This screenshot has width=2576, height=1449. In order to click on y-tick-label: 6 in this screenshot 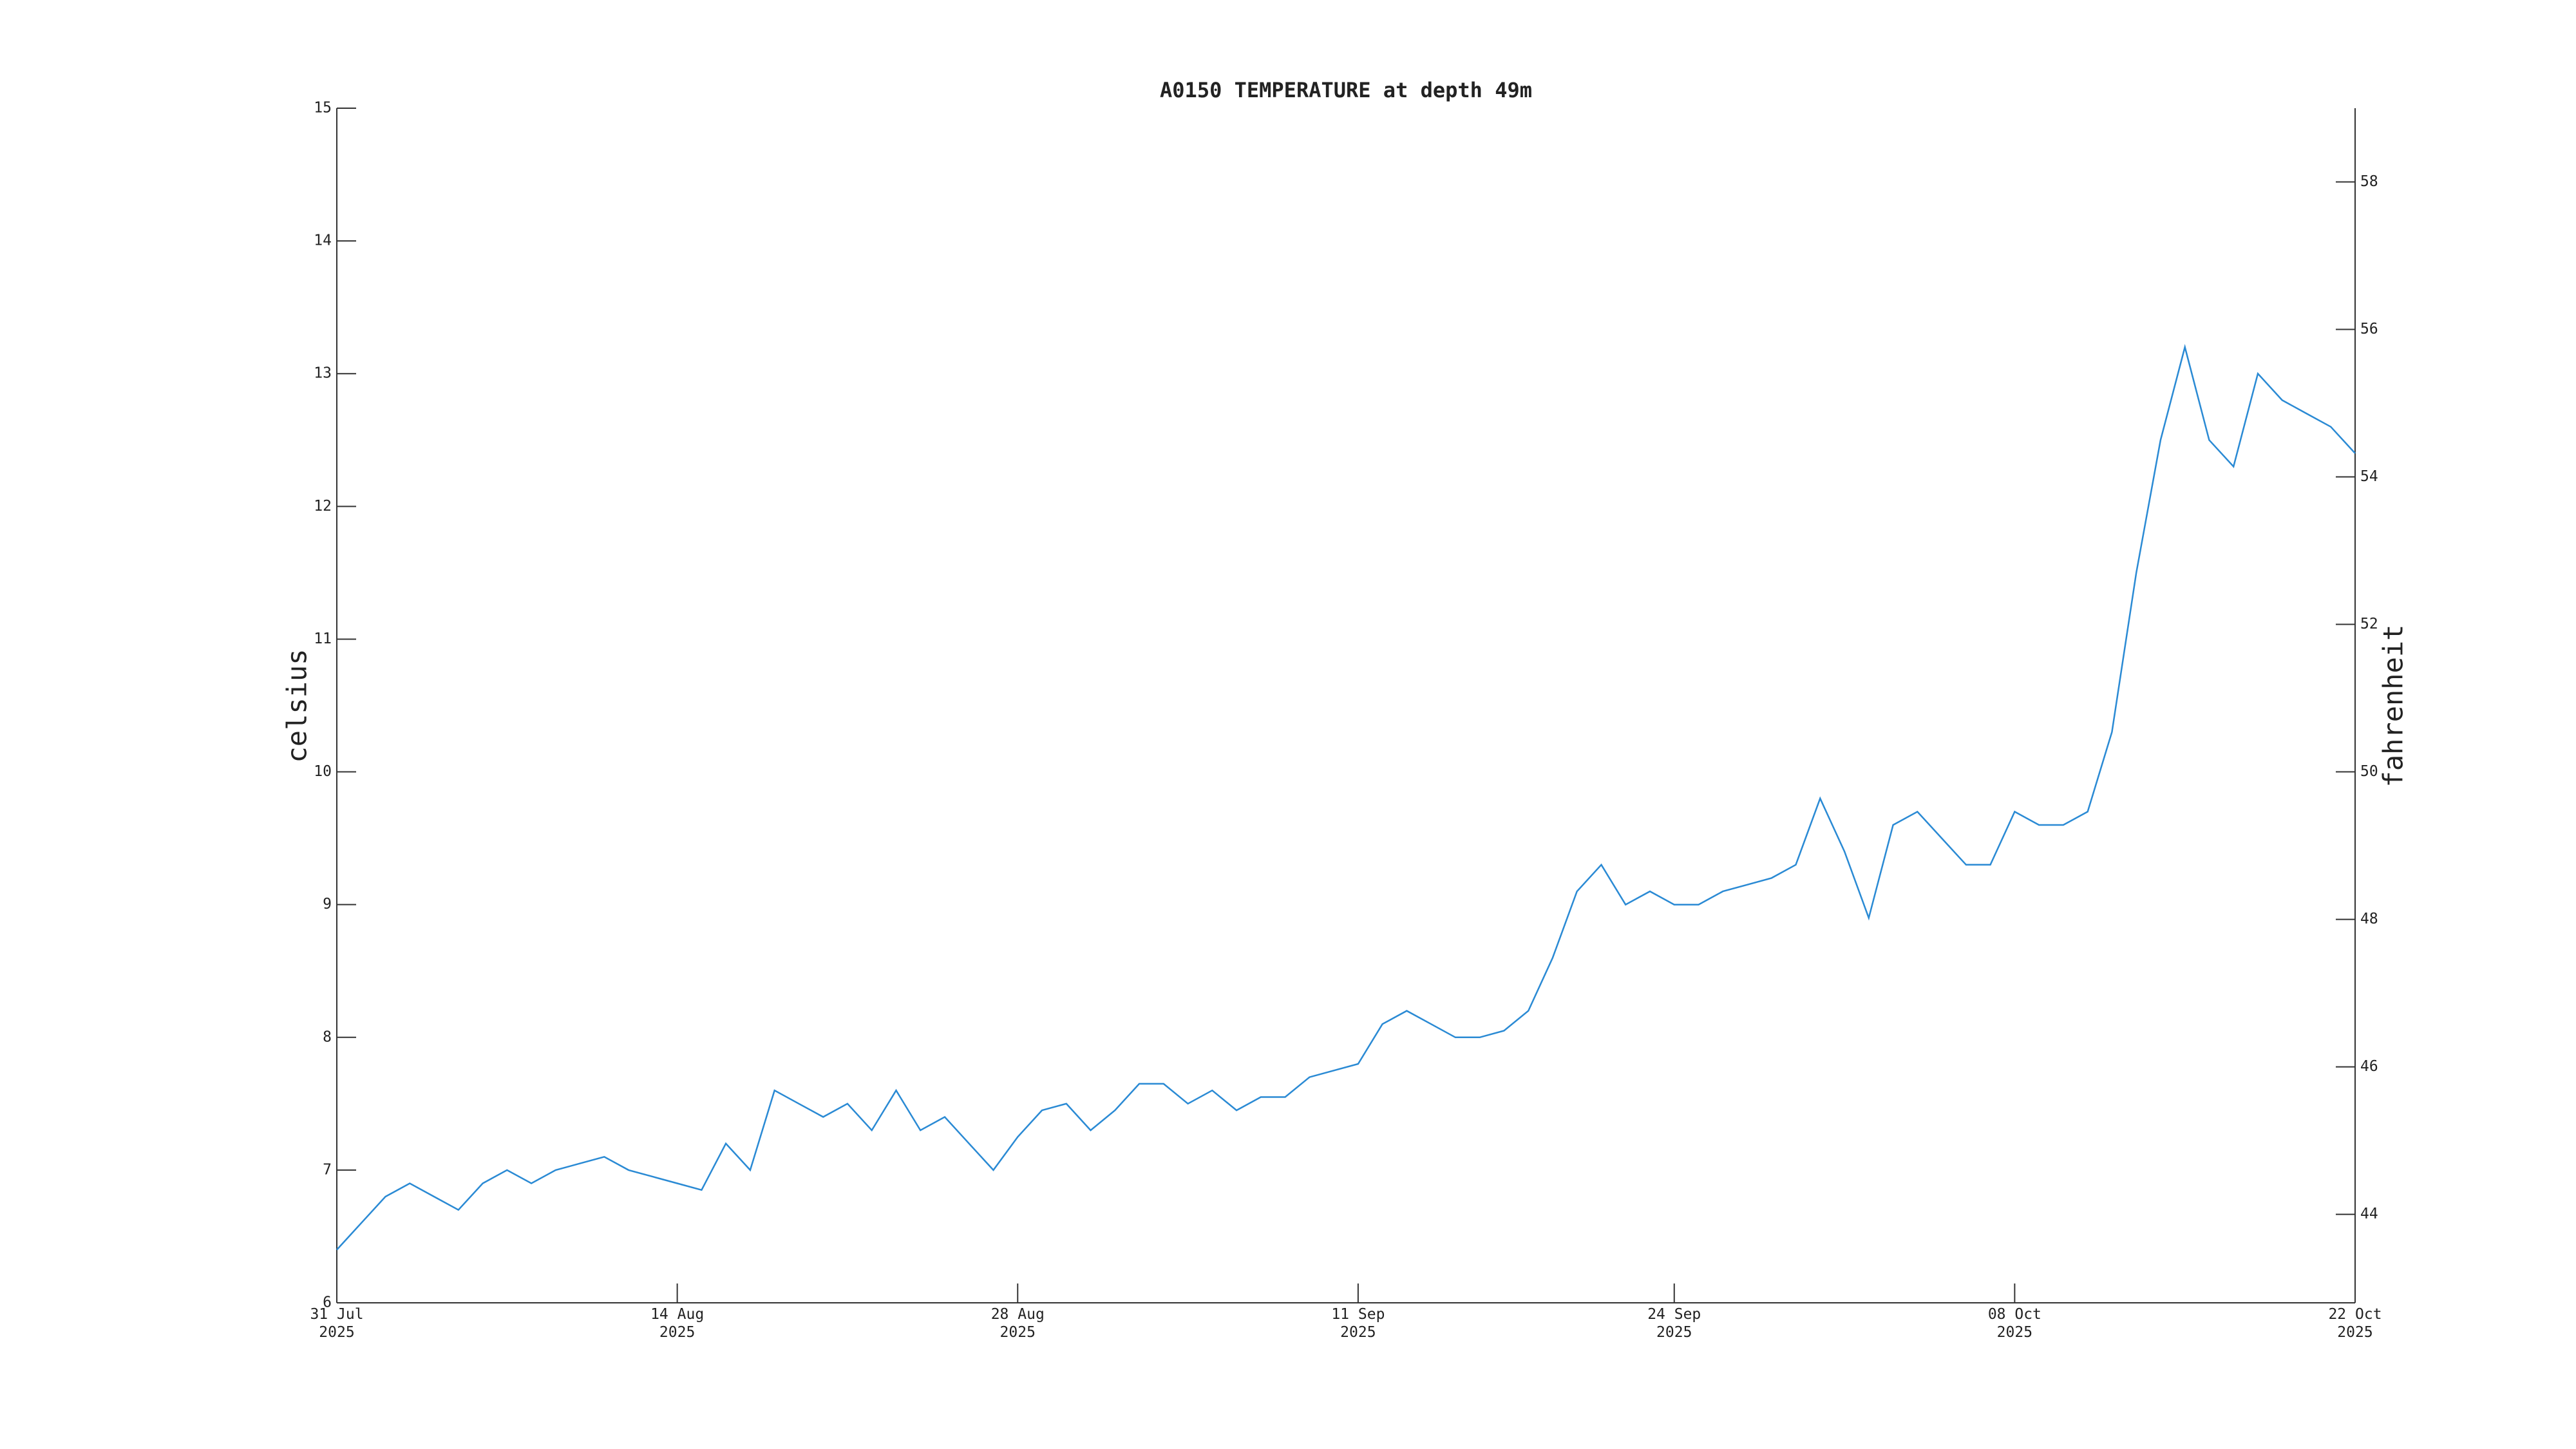, I will do `click(327, 1302)`.